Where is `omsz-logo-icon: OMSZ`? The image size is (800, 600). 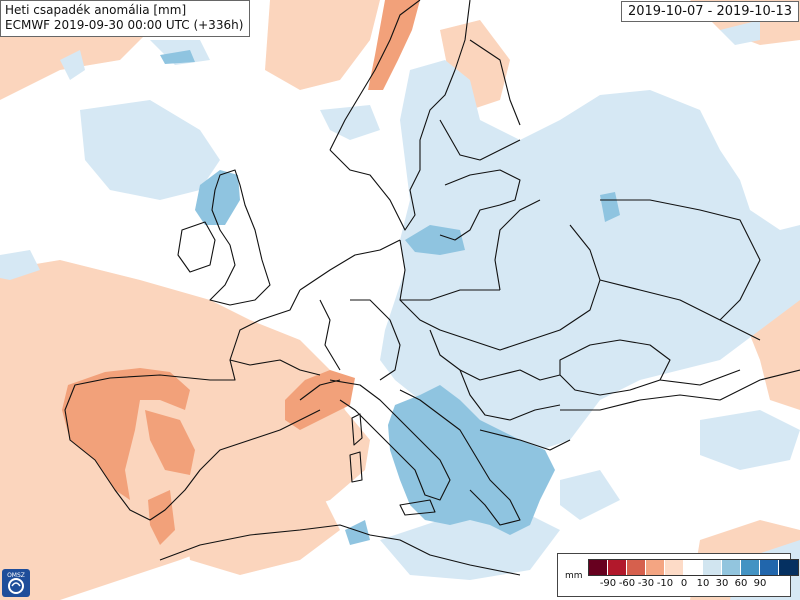 omsz-logo-icon: OMSZ is located at coordinates (16, 583).